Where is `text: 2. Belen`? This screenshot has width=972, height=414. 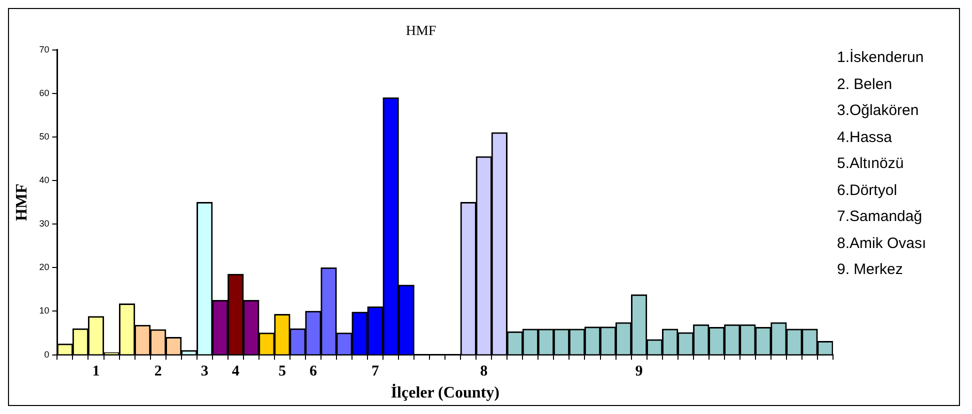 text: 2. Belen is located at coordinates (865, 84).